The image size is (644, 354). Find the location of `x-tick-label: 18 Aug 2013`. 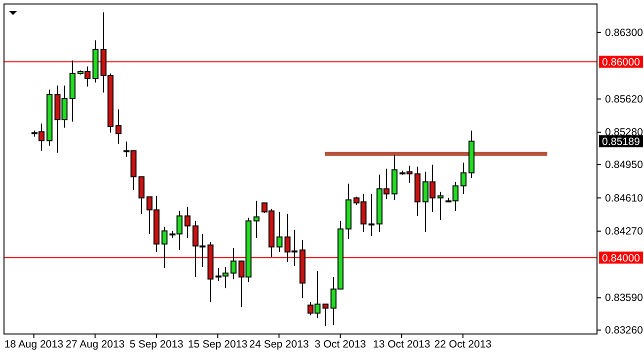

x-tick-label: 18 Aug 2013 is located at coordinates (34, 344).